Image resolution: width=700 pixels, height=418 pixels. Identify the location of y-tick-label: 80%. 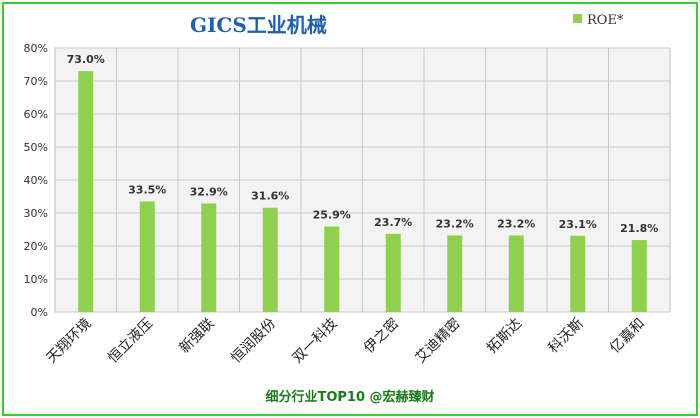
(36, 48).